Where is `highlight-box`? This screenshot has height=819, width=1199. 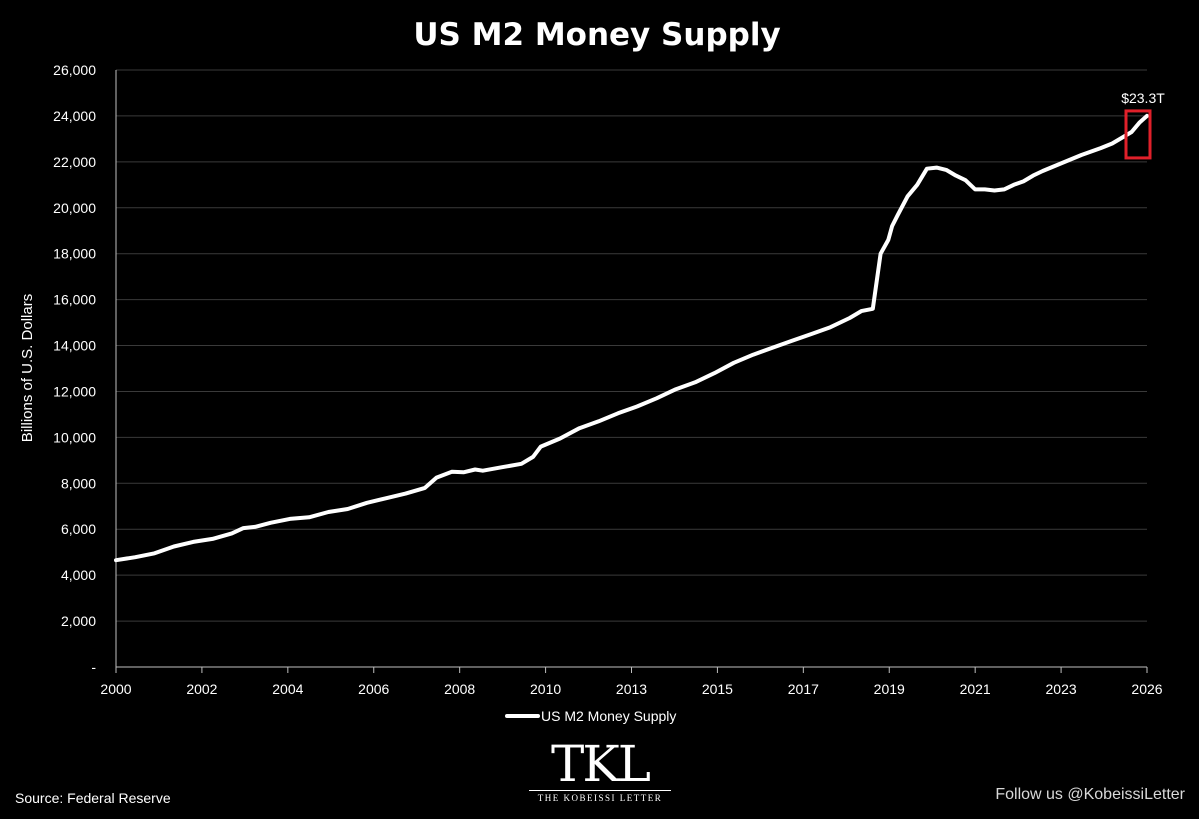
highlight-box is located at coordinates (1138, 134).